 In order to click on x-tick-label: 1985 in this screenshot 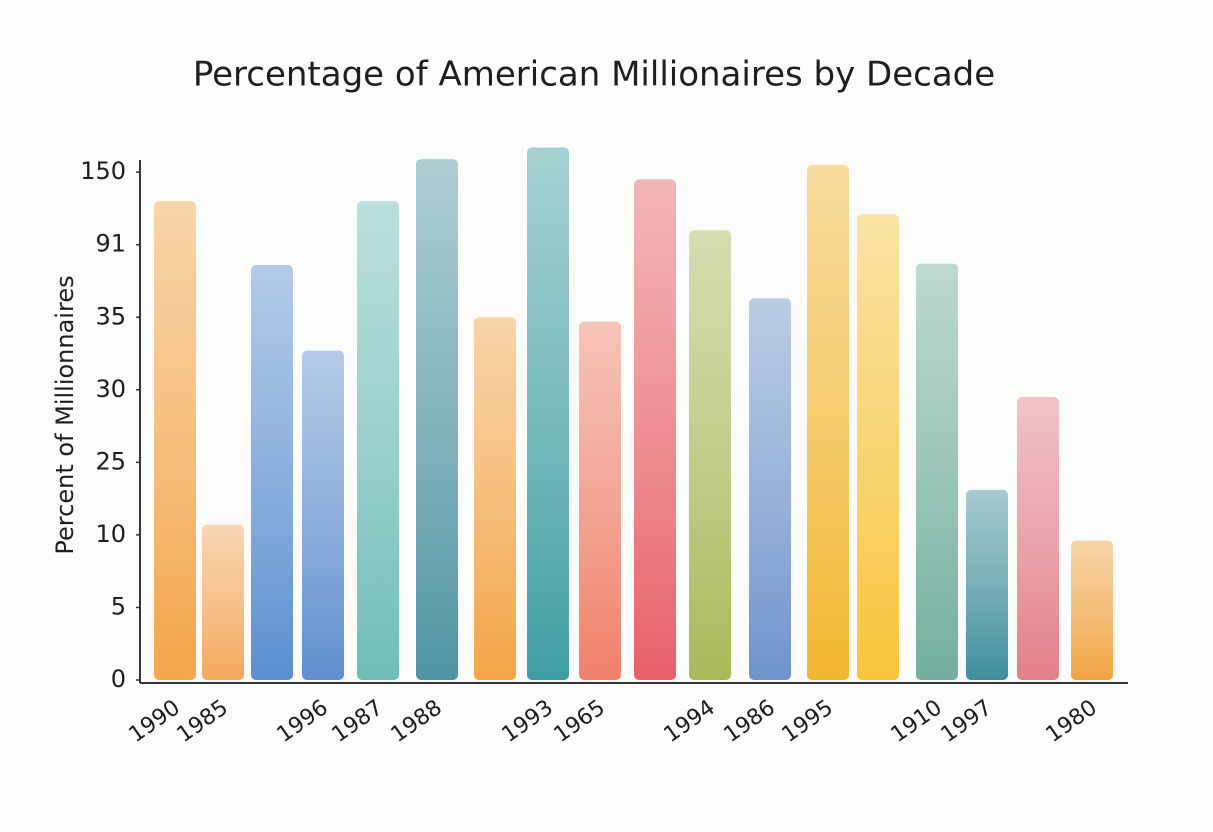, I will do `click(203, 721)`.